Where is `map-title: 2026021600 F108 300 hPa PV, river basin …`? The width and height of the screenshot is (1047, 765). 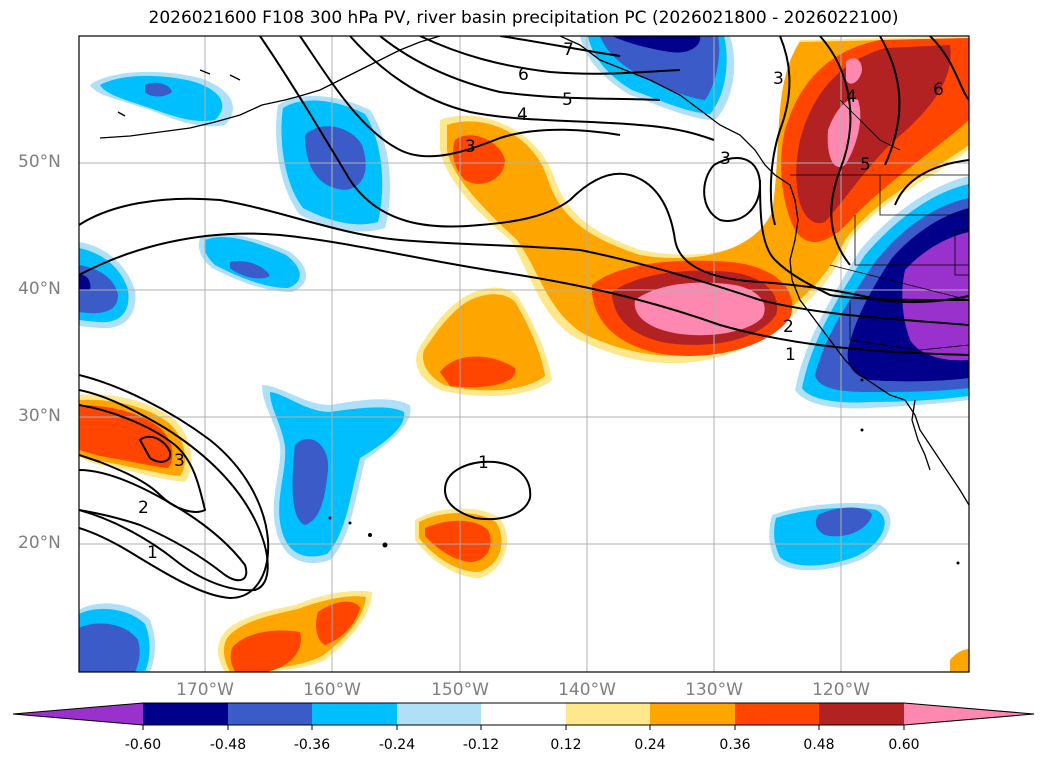
map-title: 2026021600 F108 300 hPa PV, river basin … is located at coordinates (523, 18).